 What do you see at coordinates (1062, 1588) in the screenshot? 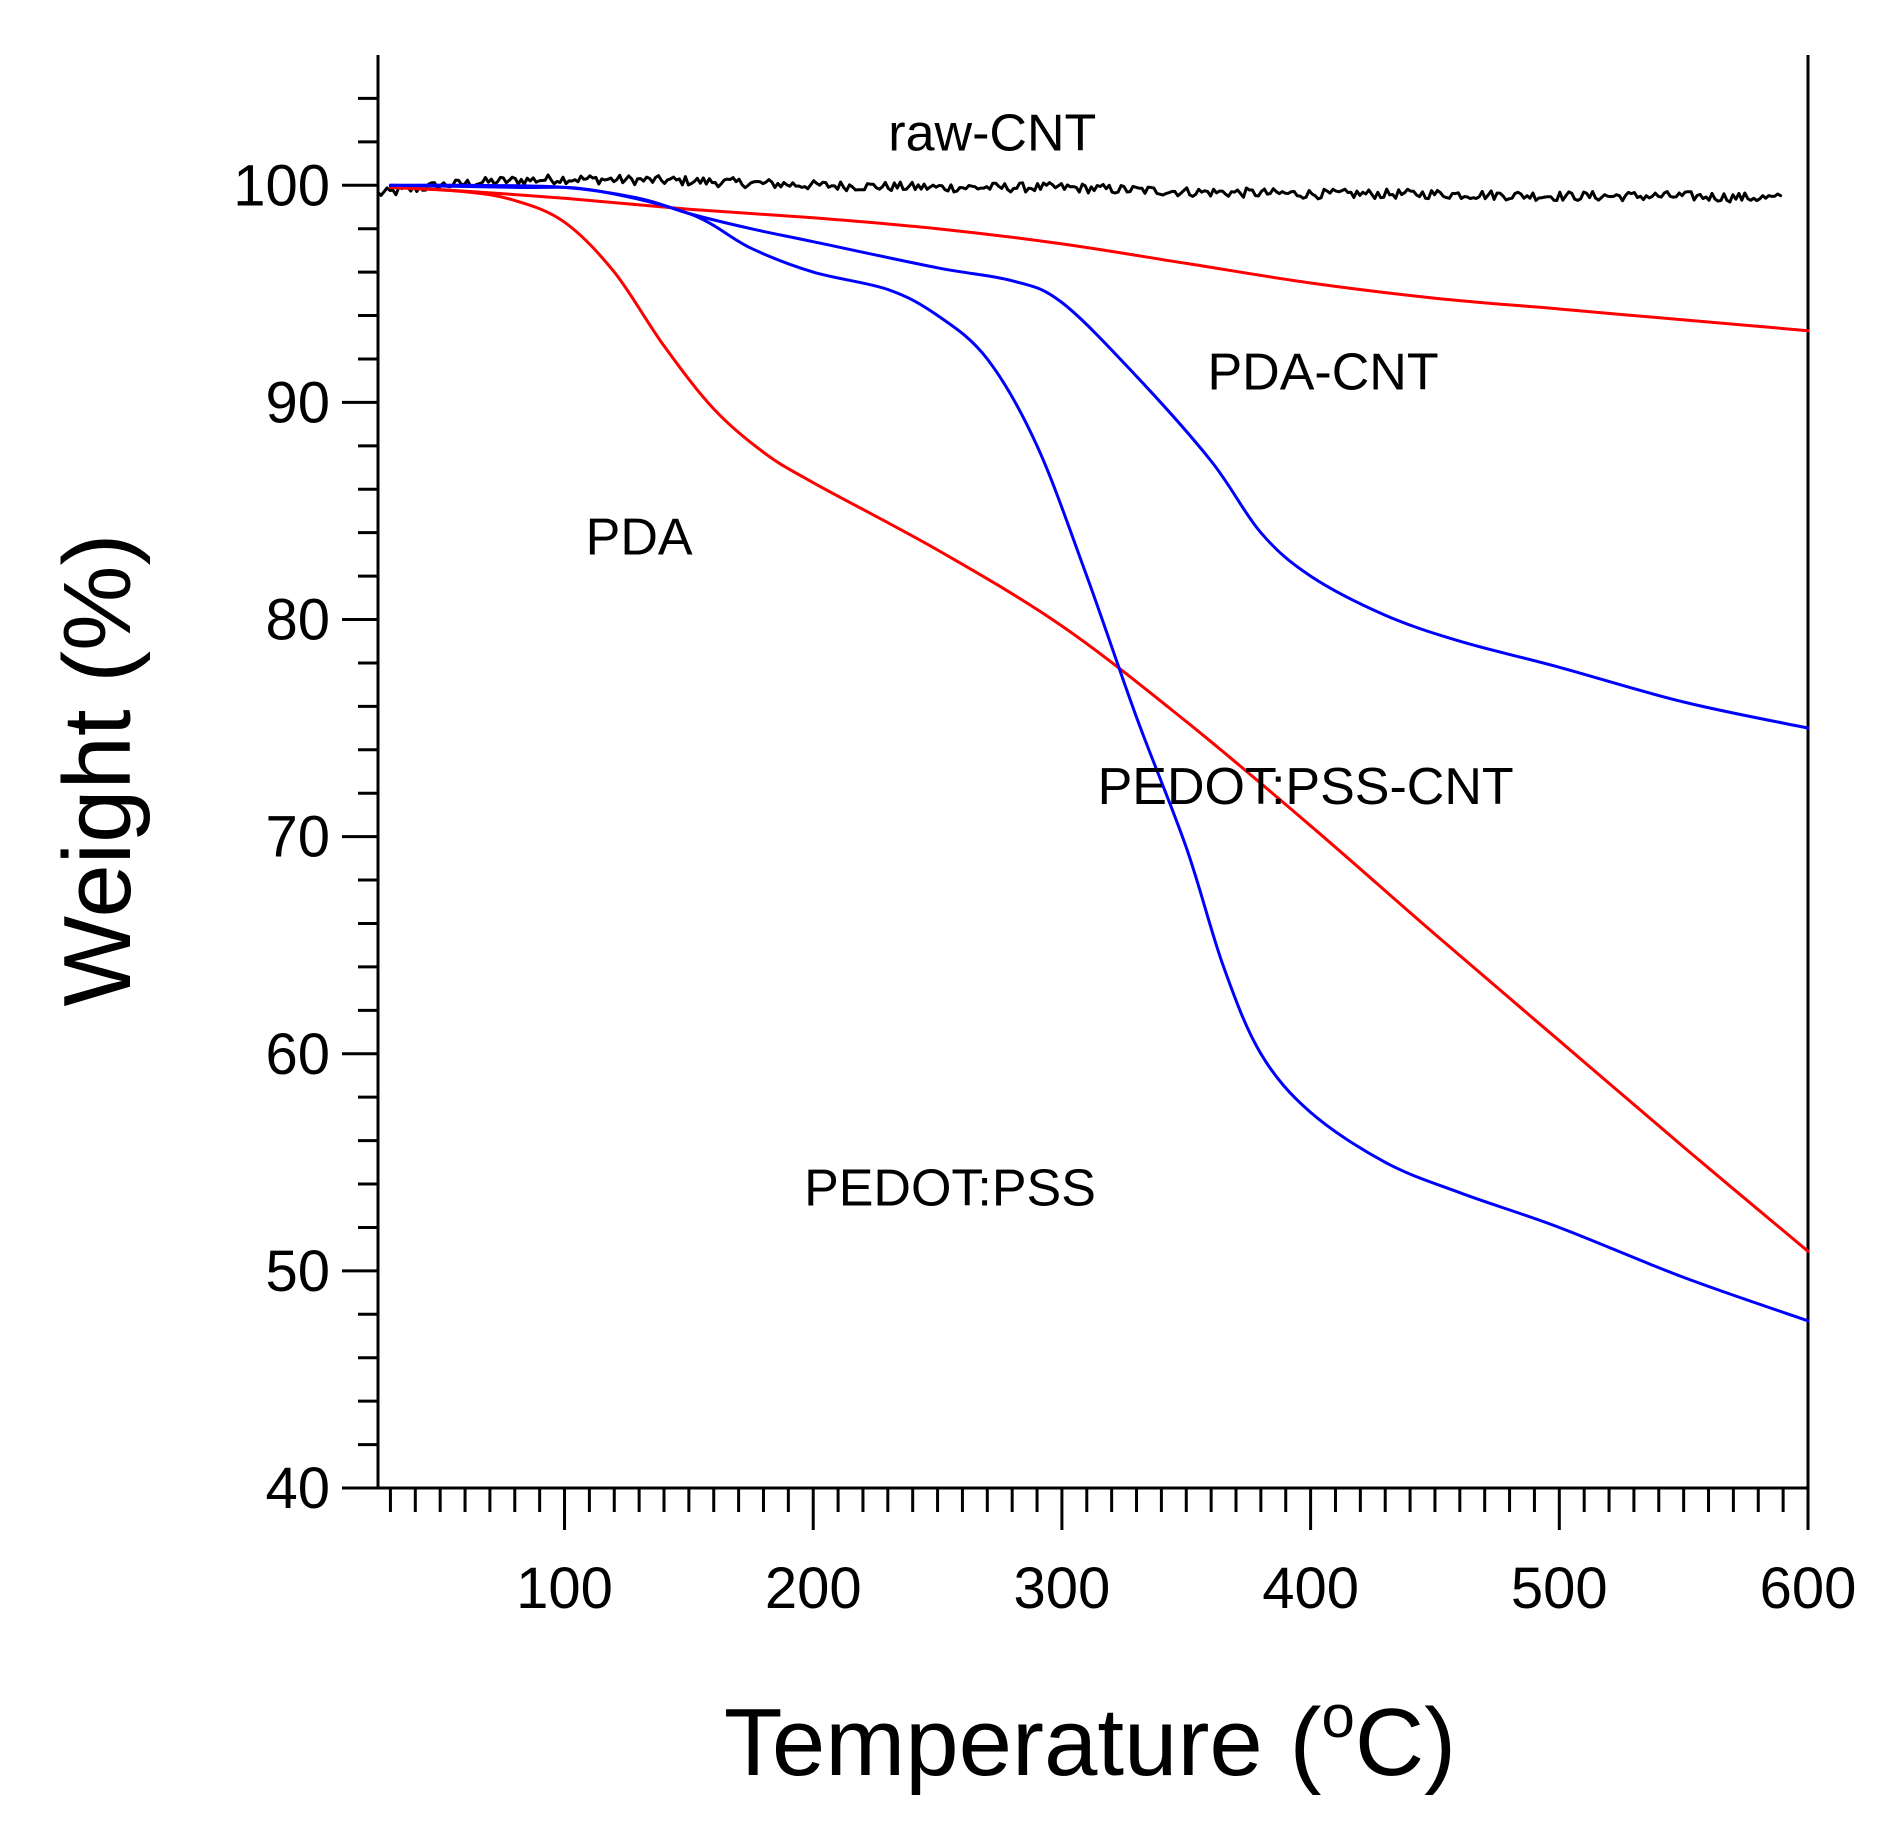
I see `x-tick-label: 300` at bounding box center [1062, 1588].